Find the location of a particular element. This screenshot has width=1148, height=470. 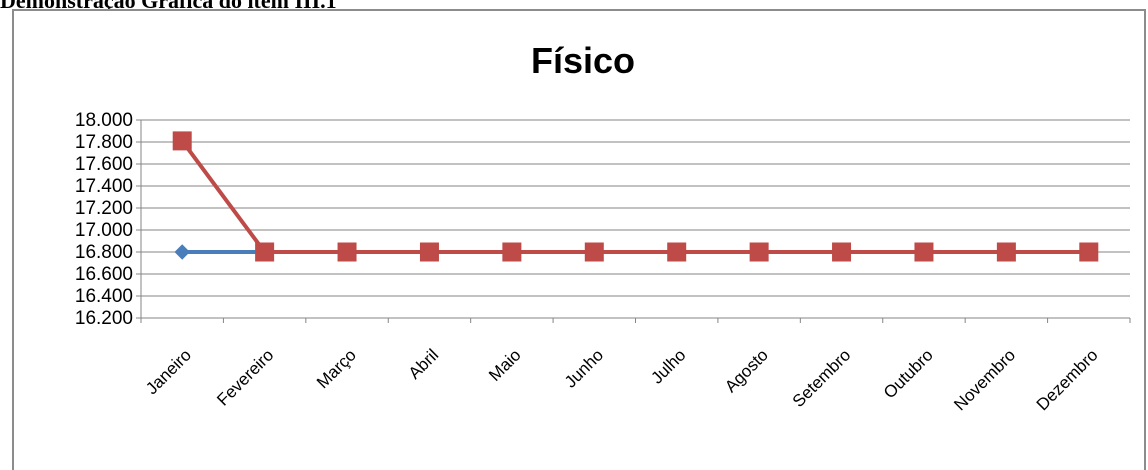

y-tick-label: 16.200 is located at coordinates (104, 318).